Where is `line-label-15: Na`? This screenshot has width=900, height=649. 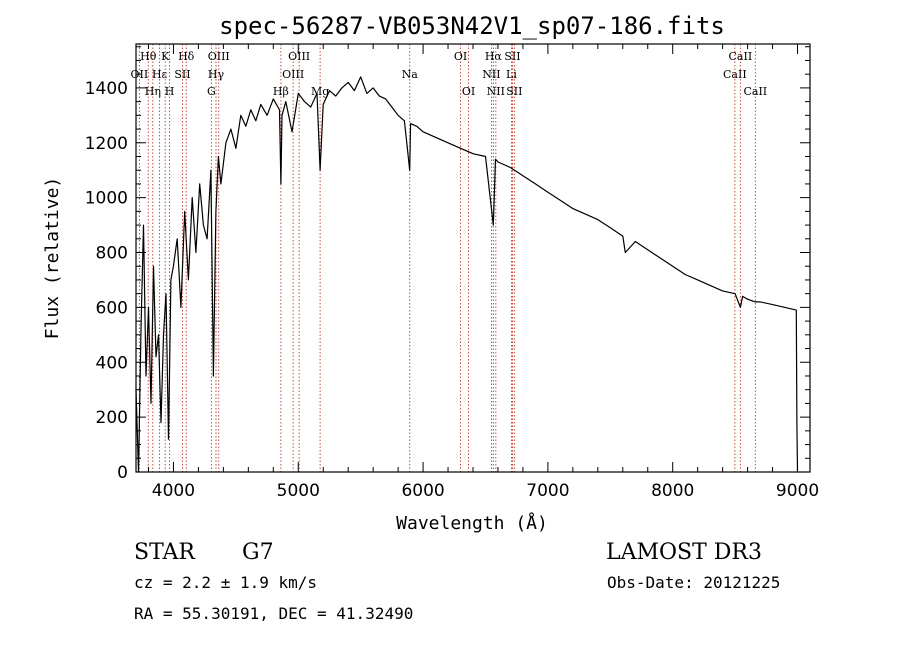 line-label-15: Na is located at coordinates (410, 74).